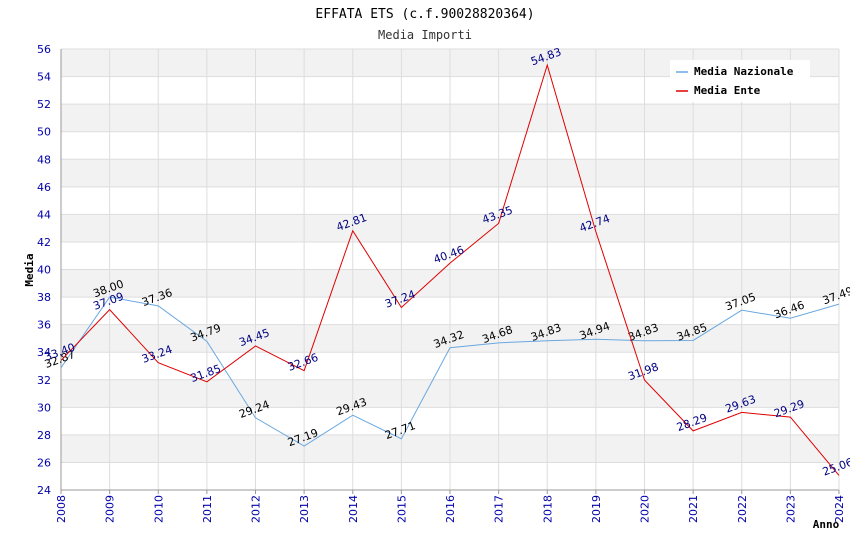  What do you see at coordinates (353, 509) in the screenshot?
I see `x-tick-label: 2014` at bounding box center [353, 509].